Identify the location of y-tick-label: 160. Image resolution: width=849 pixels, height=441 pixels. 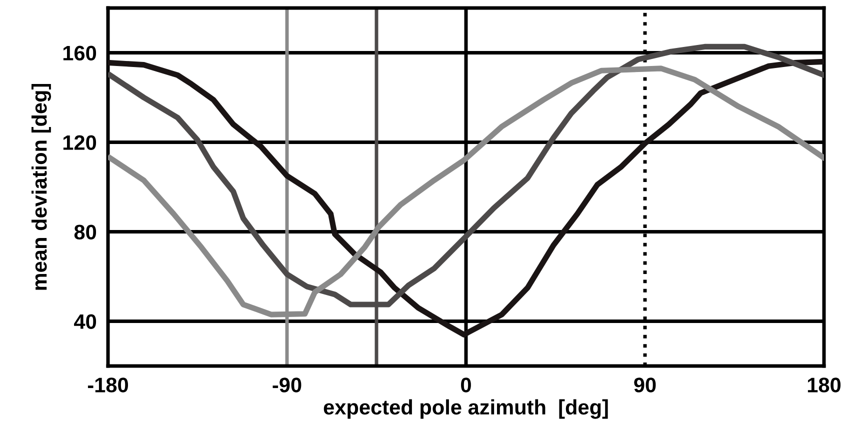
(79, 53).